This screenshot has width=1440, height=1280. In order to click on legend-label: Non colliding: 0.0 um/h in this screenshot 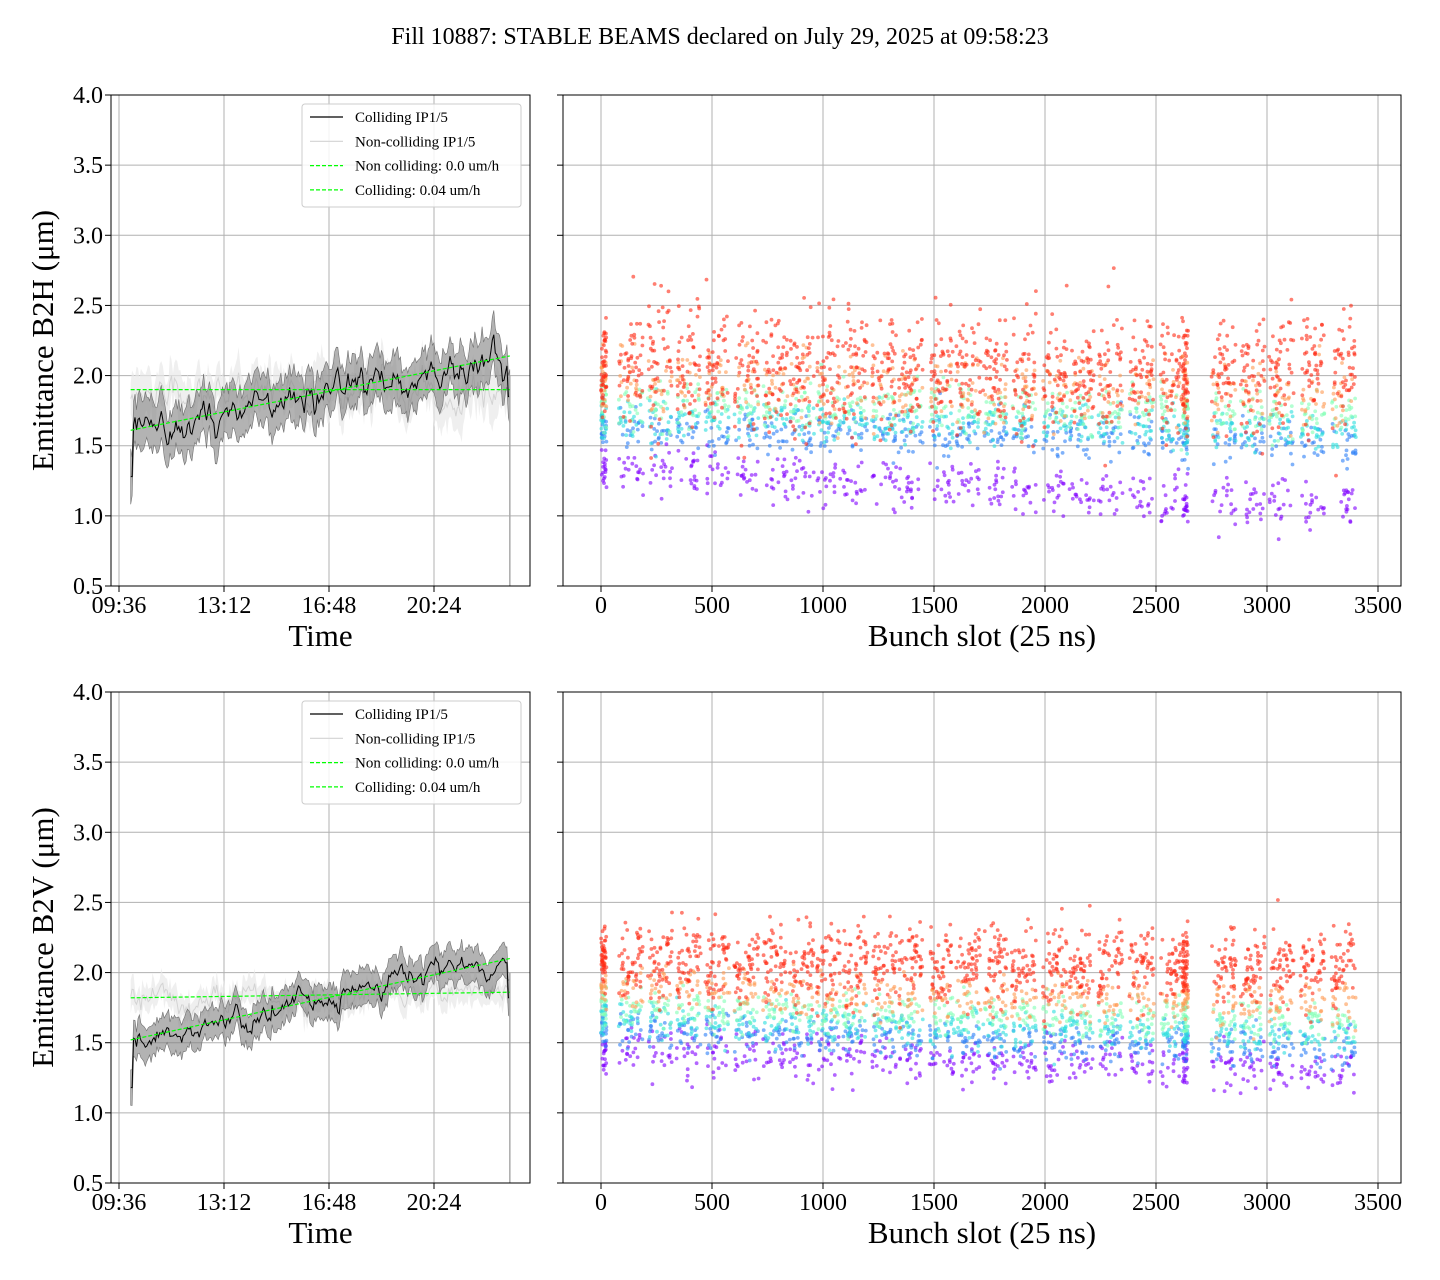, I will do `click(427, 764)`.